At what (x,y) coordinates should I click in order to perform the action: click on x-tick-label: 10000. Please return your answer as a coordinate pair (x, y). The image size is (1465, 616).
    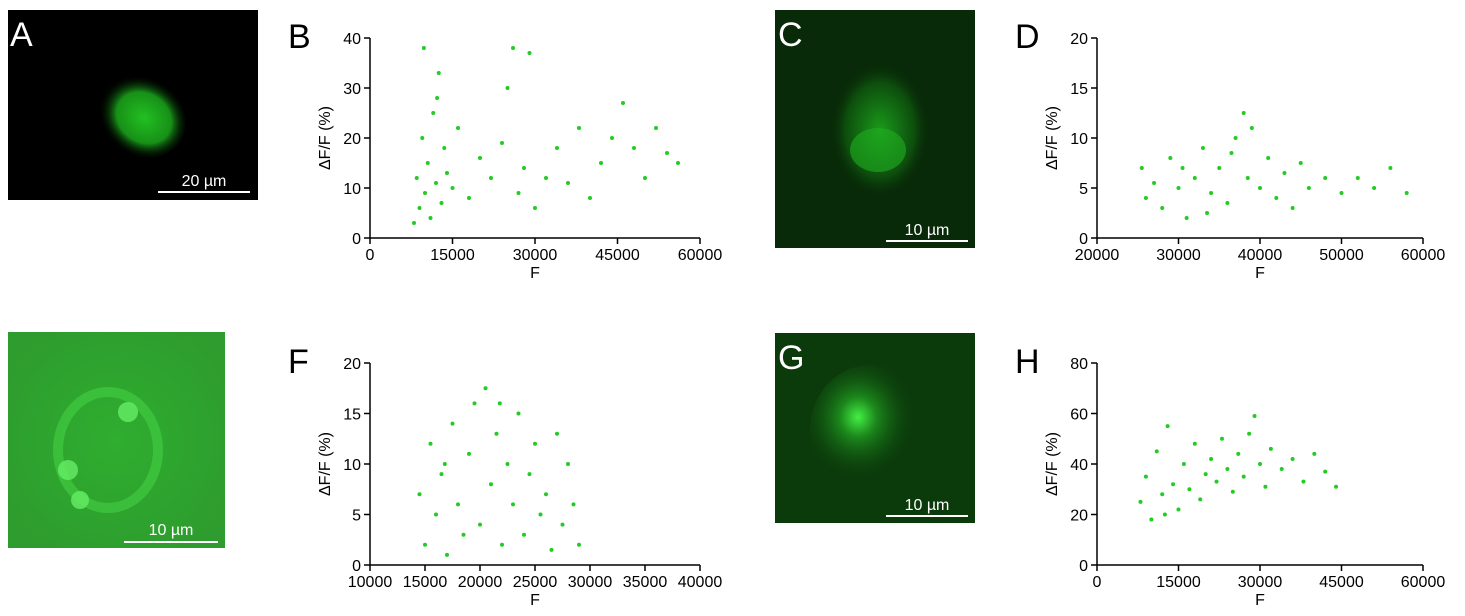
    Looking at the image, I should click on (370, 582).